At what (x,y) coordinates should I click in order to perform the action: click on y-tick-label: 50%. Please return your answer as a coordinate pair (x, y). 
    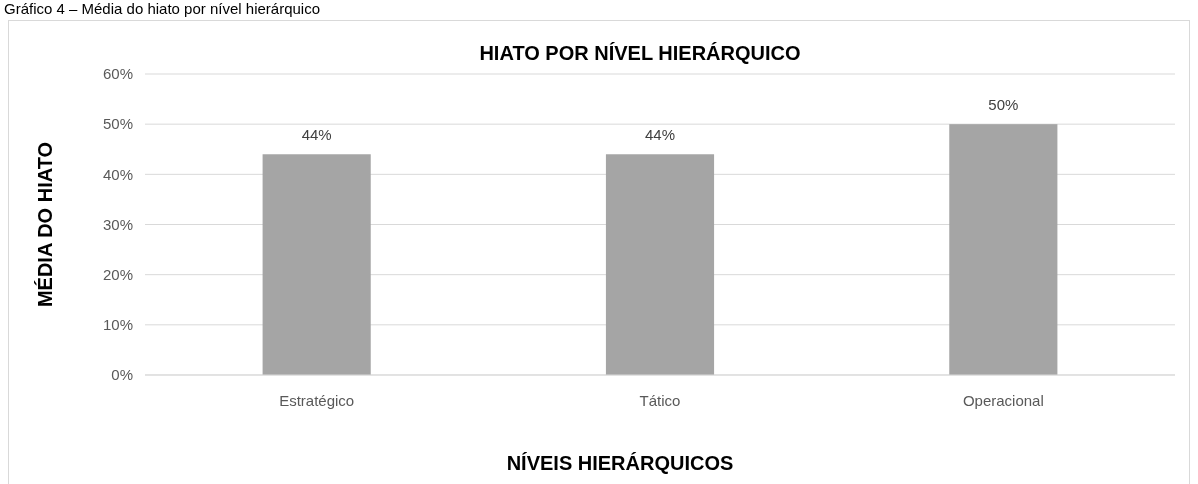
    Looking at the image, I should click on (117, 124).